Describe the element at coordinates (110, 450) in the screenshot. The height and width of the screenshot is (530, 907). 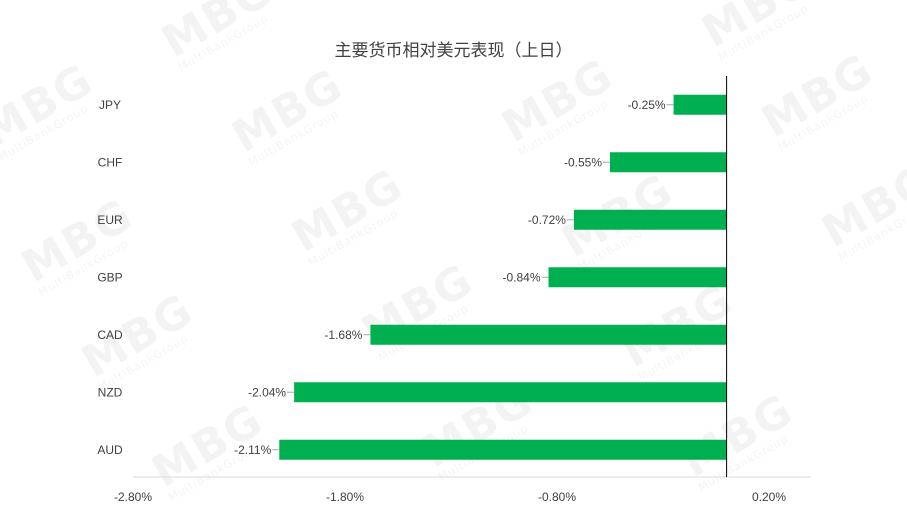
I see `category-label: AUD` at that location.